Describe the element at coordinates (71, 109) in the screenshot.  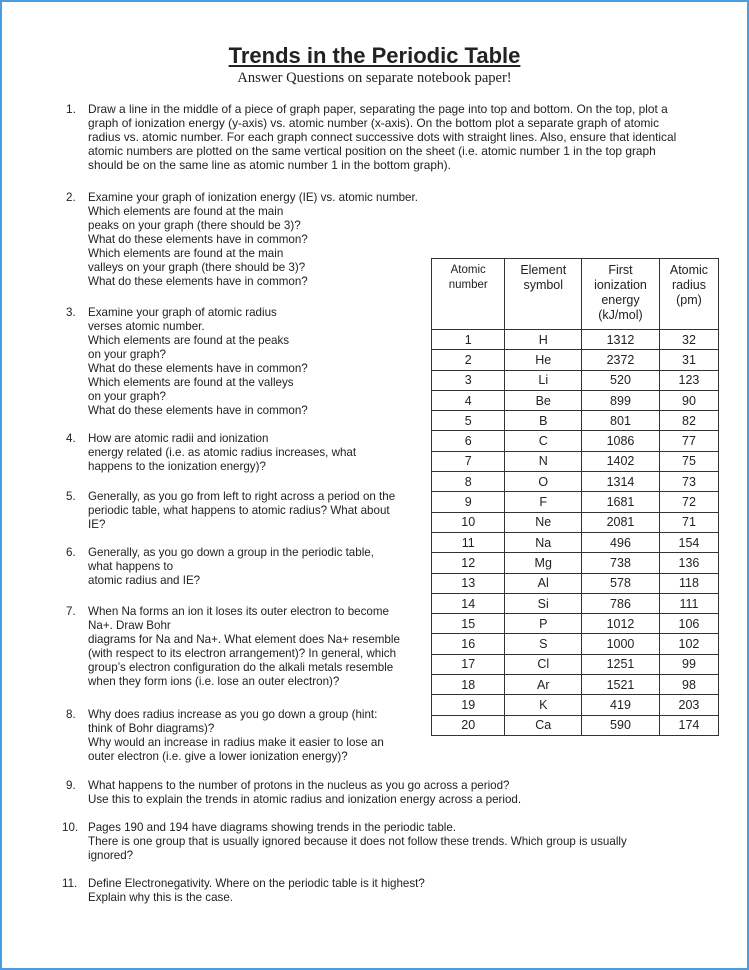
I see `question-number: 1.` at that location.